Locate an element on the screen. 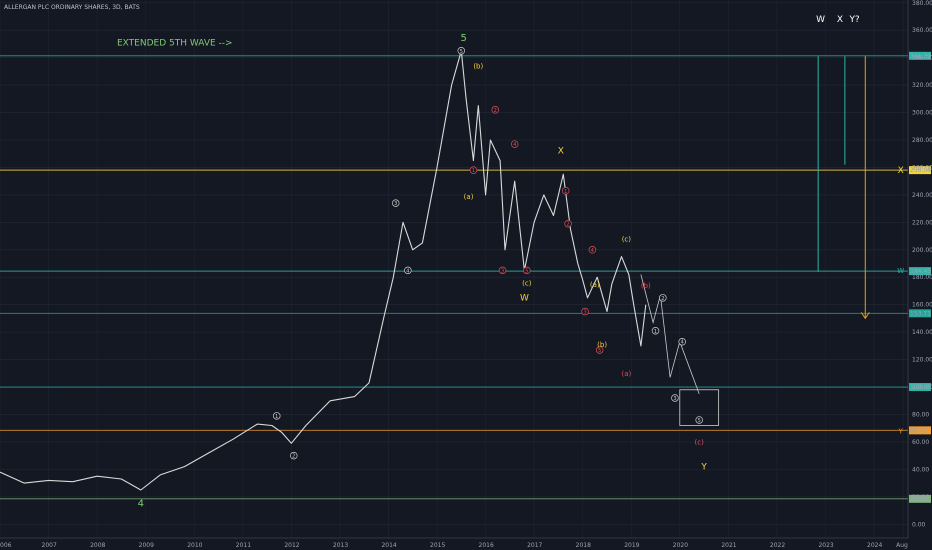 This screenshot has height=550, width=932. y-tick-label: 340.00 is located at coordinates (922, 58).